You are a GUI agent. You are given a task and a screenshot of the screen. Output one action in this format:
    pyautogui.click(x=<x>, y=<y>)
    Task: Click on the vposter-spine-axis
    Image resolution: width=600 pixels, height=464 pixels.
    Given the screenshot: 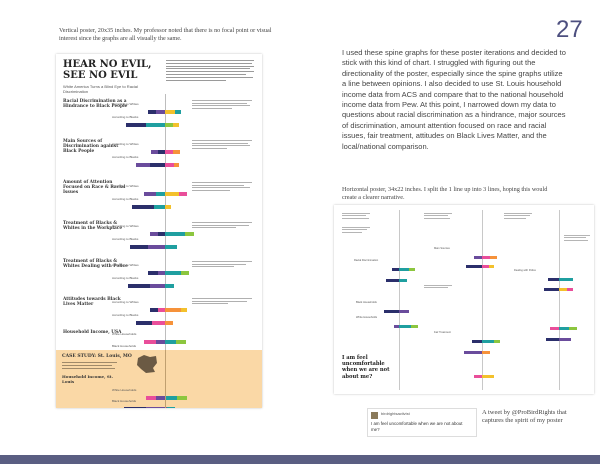 What is the action you would take?
    pyautogui.click(x=165, y=251)
    